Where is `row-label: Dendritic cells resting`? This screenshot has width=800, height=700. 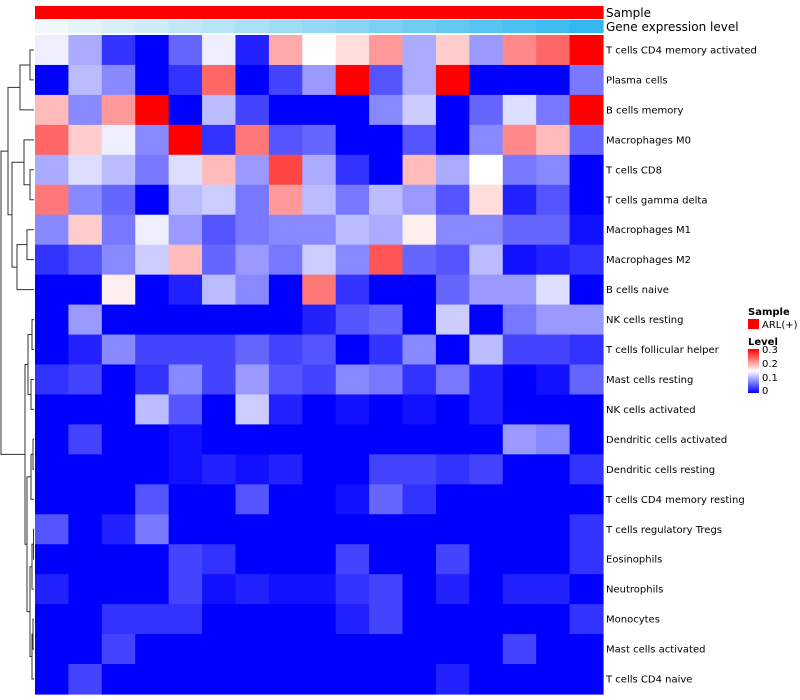 row-label: Dendritic cells resting is located at coordinates (660, 470).